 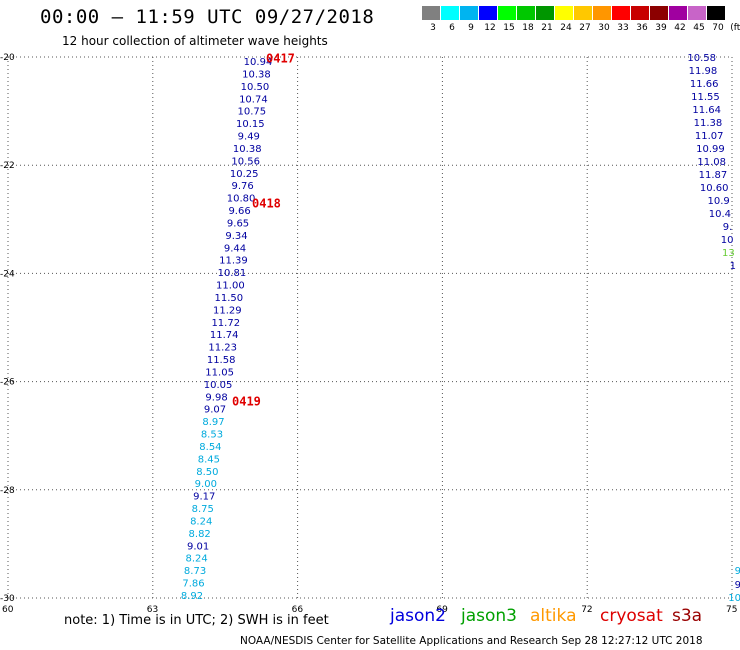 What do you see at coordinates (216, 397) in the screenshot?
I see `wave-height-value: 9.98` at bounding box center [216, 397].